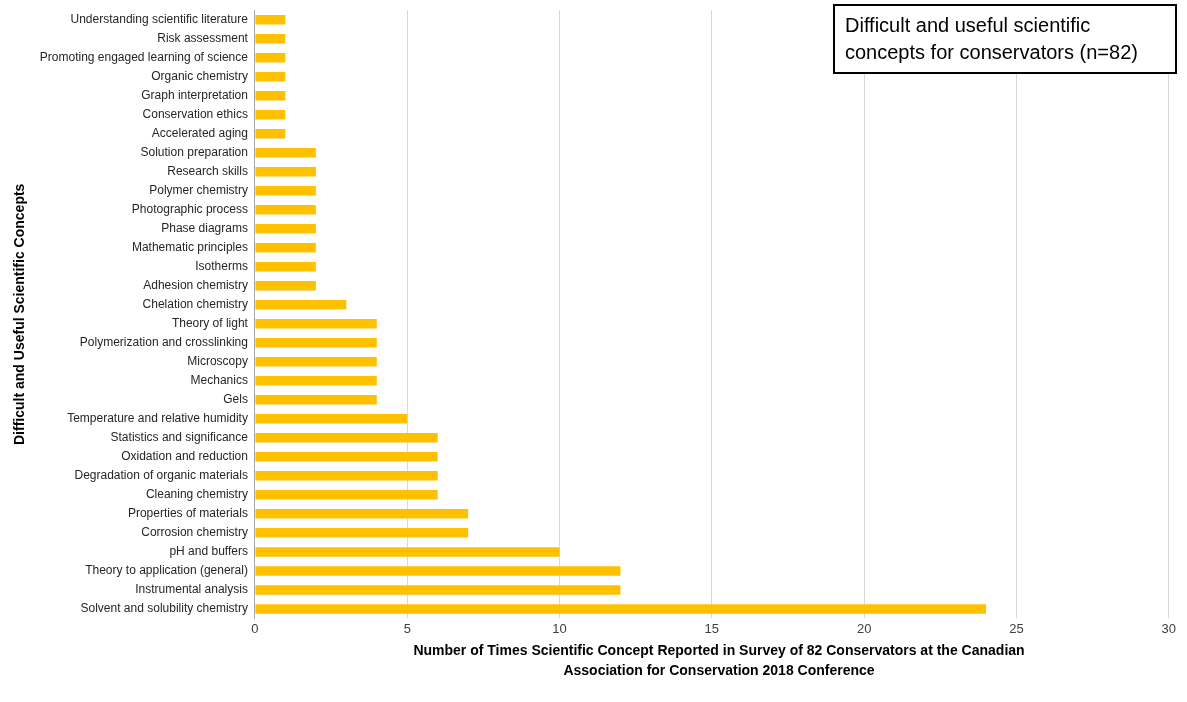 The height and width of the screenshot is (702, 1187). I want to click on x-tick-label: 25, so click(1016, 628).